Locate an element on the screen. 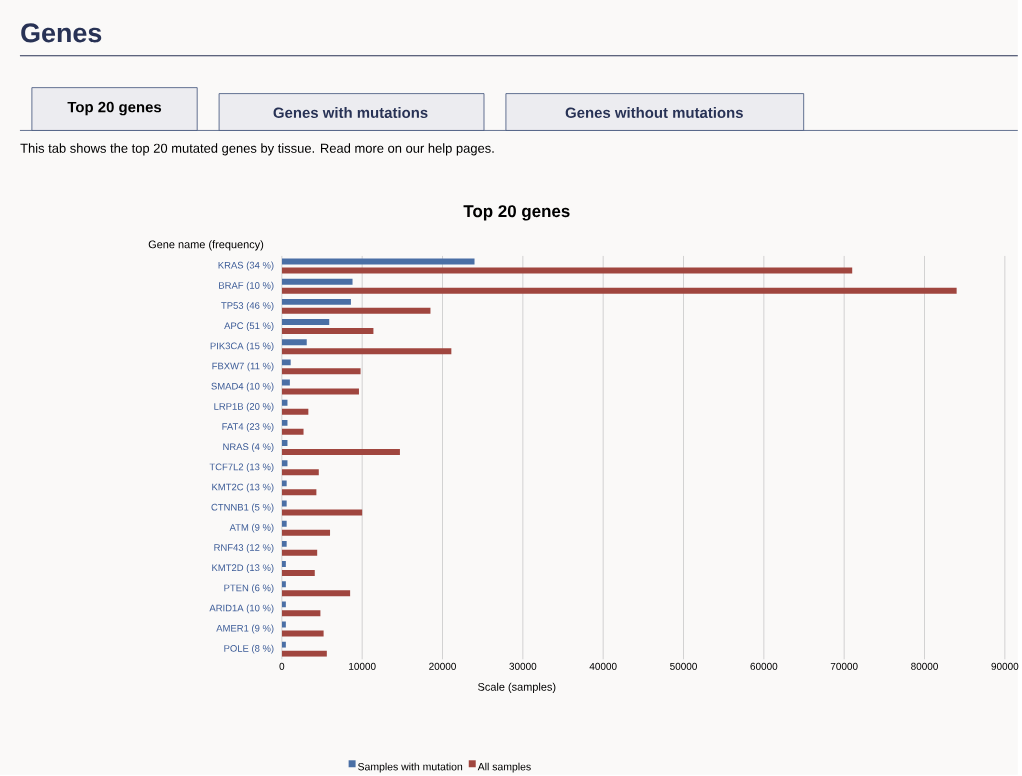 Image resolution: width=1022 pixels, height=776 pixels. y-tick-label: KRAS (34 %) is located at coordinates (246, 266).